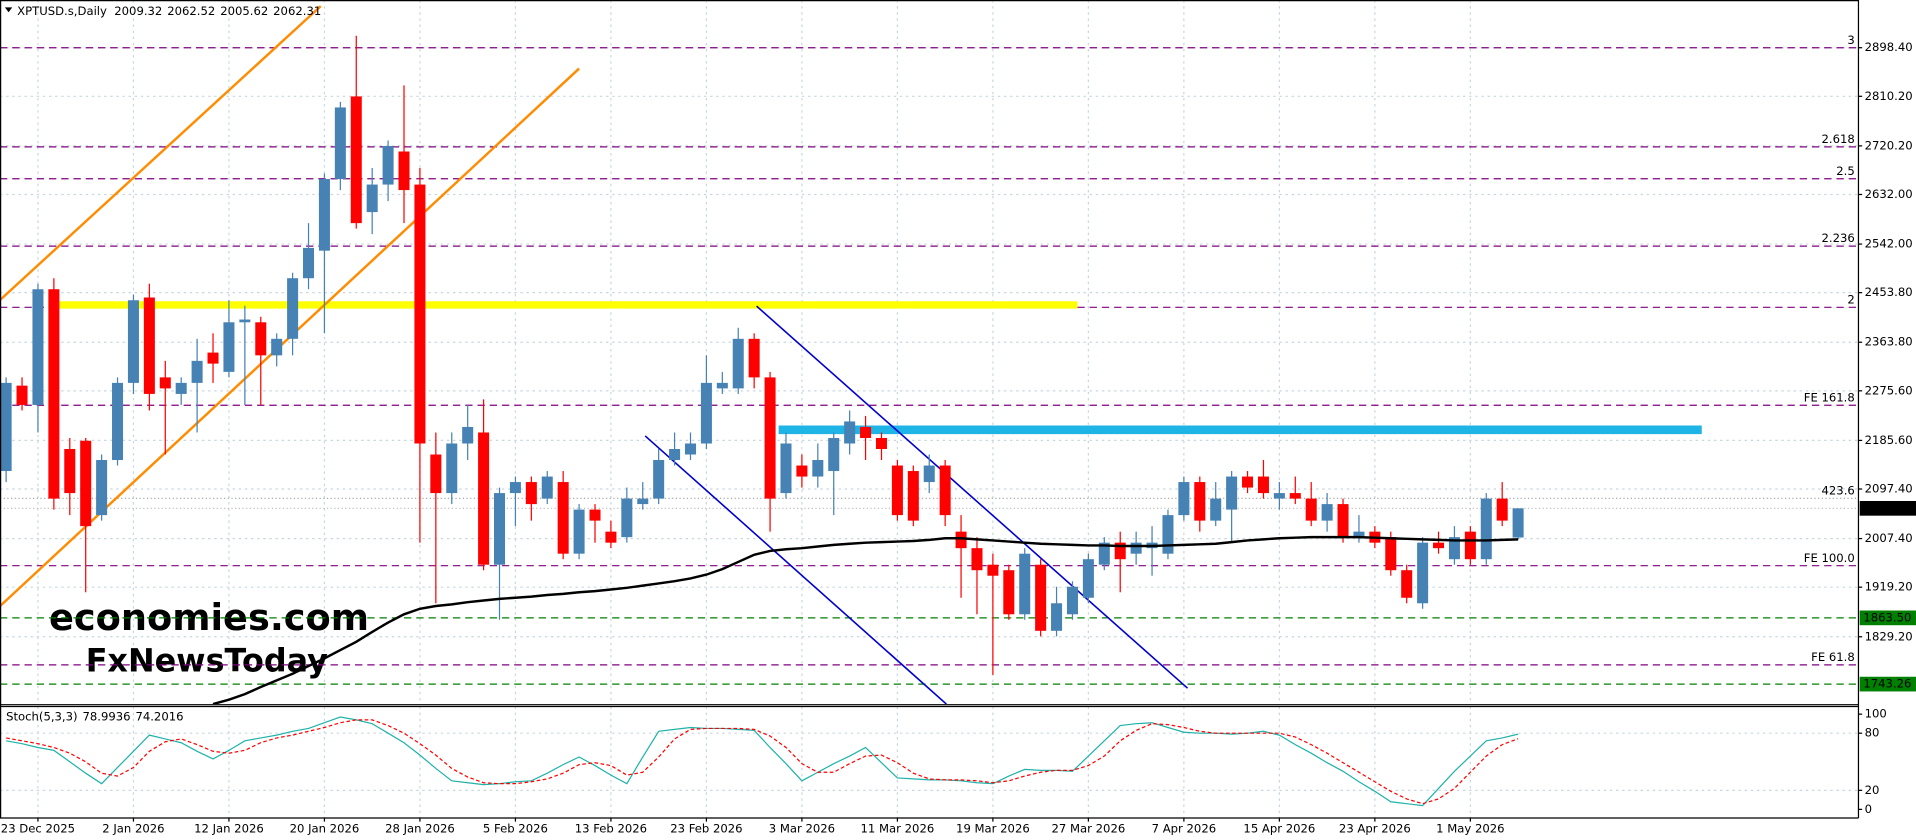 The width and height of the screenshot is (1916, 840). Describe the element at coordinates (133, 828) in the screenshot. I see `x-tick-label: 2 Jan 2026` at that location.